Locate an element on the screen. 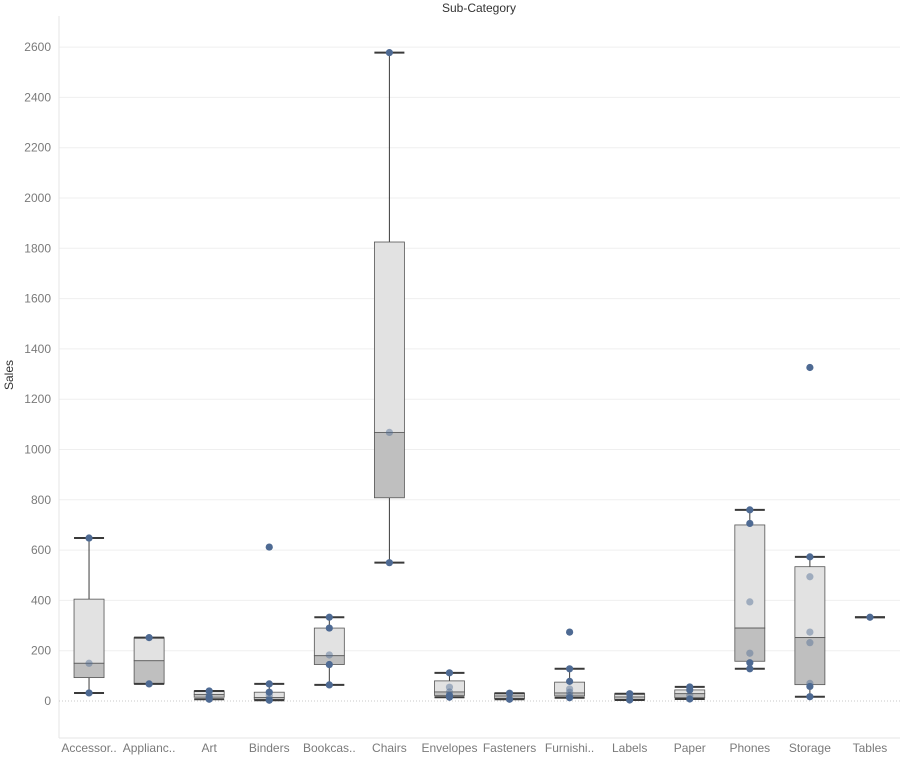 The width and height of the screenshot is (902, 763). x-tick-label: Binders is located at coordinates (269, 748).